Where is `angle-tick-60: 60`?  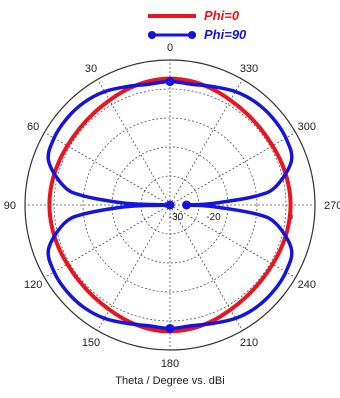
angle-tick-60: 60 is located at coordinates (33, 127).